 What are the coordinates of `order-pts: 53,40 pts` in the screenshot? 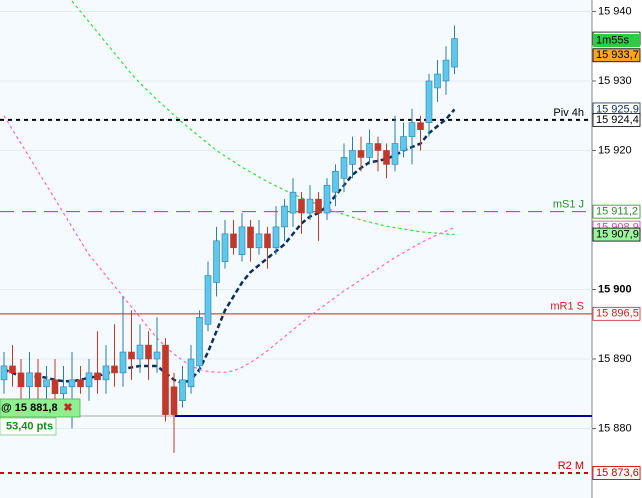 It's located at (29, 426).